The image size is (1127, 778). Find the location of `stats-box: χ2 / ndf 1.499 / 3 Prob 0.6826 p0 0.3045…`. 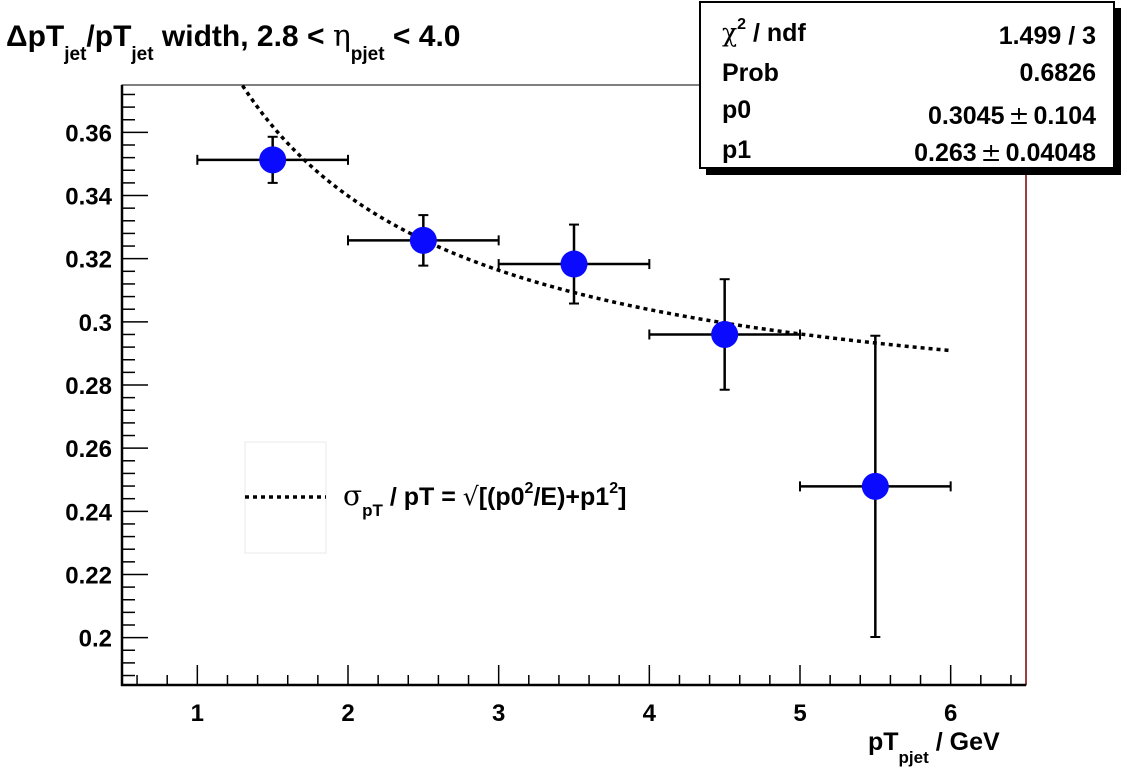

stats-box: χ2 / ndf 1.499 / 3 Prob 0.6826 p0 0.3045… is located at coordinates (910, 88).